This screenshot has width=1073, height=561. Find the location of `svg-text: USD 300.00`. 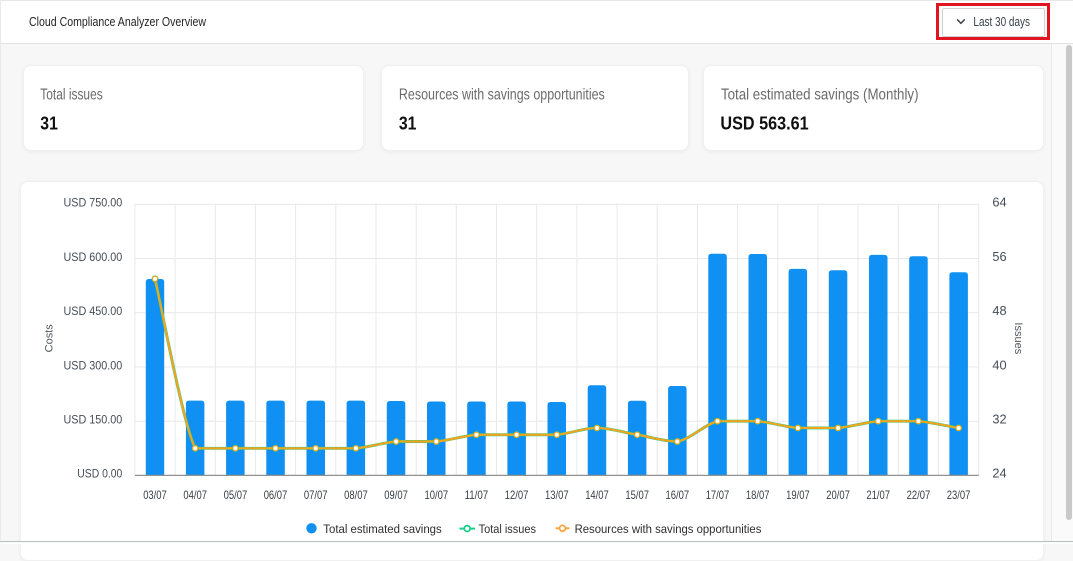

svg-text: USD 300.00 is located at coordinates (93, 365).